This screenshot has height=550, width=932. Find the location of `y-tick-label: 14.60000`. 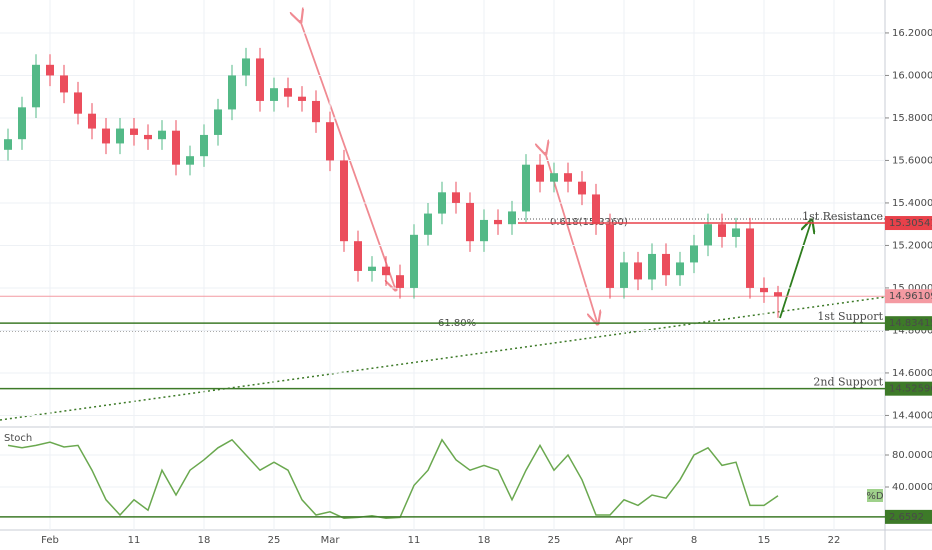

y-tick-label: 14.60000 is located at coordinates (912, 373).